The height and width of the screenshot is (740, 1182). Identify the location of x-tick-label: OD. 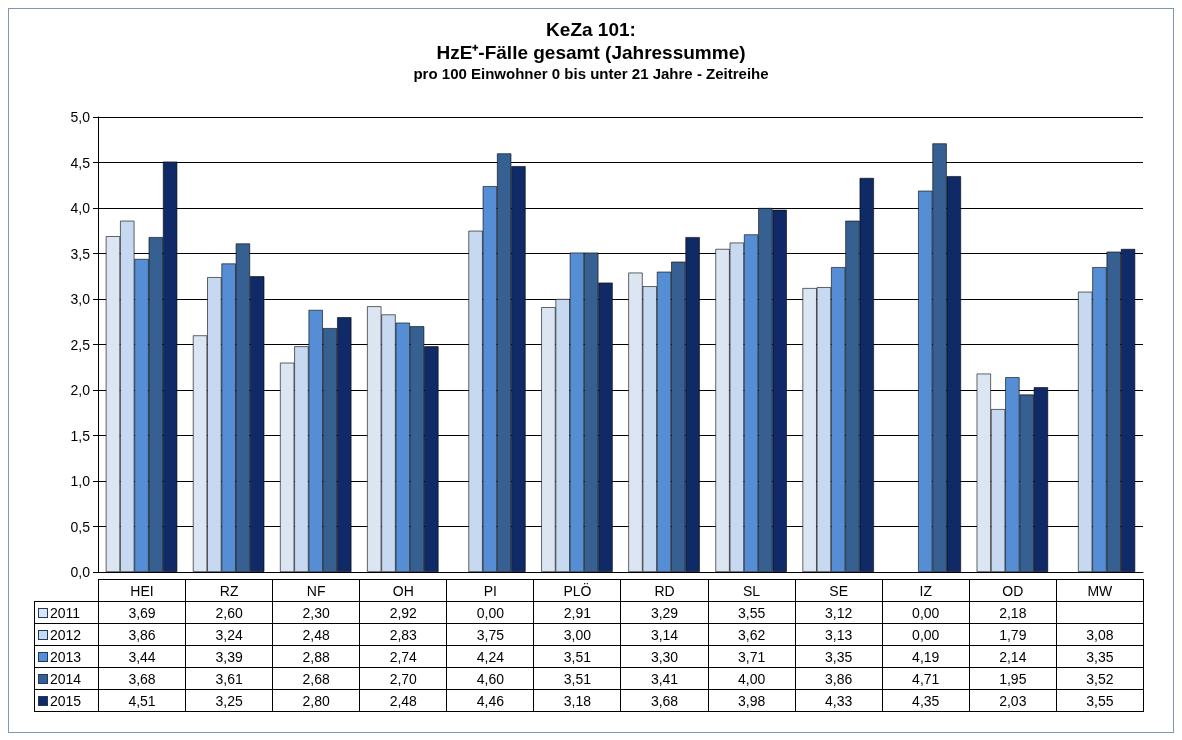
(1013, 590).